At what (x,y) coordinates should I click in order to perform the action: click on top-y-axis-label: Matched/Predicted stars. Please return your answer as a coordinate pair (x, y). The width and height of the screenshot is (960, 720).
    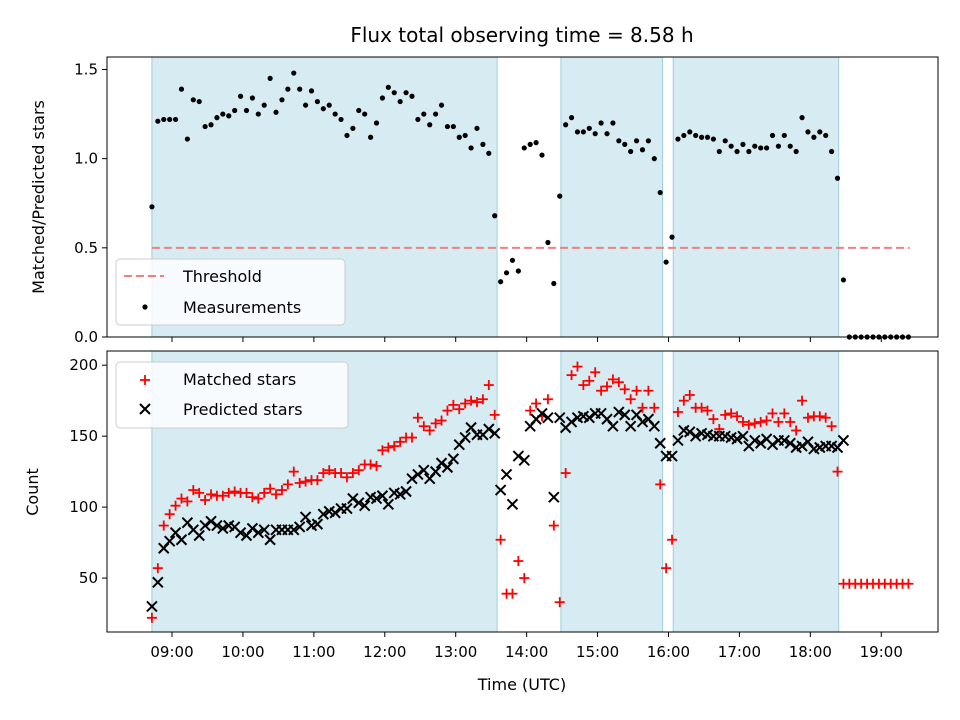
    Looking at the image, I should click on (38, 197).